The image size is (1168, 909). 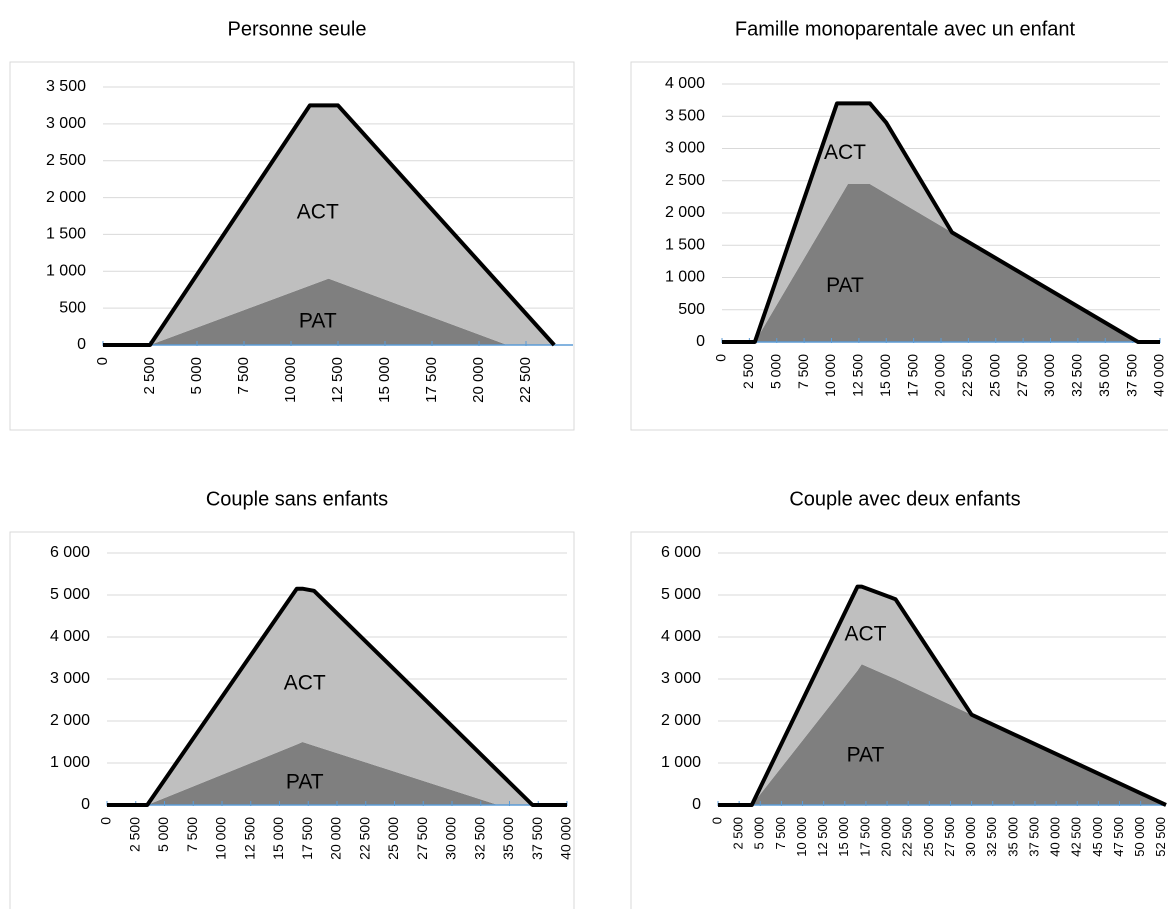 I want to click on x-tick-label: 47 500, so click(x=1118, y=837).